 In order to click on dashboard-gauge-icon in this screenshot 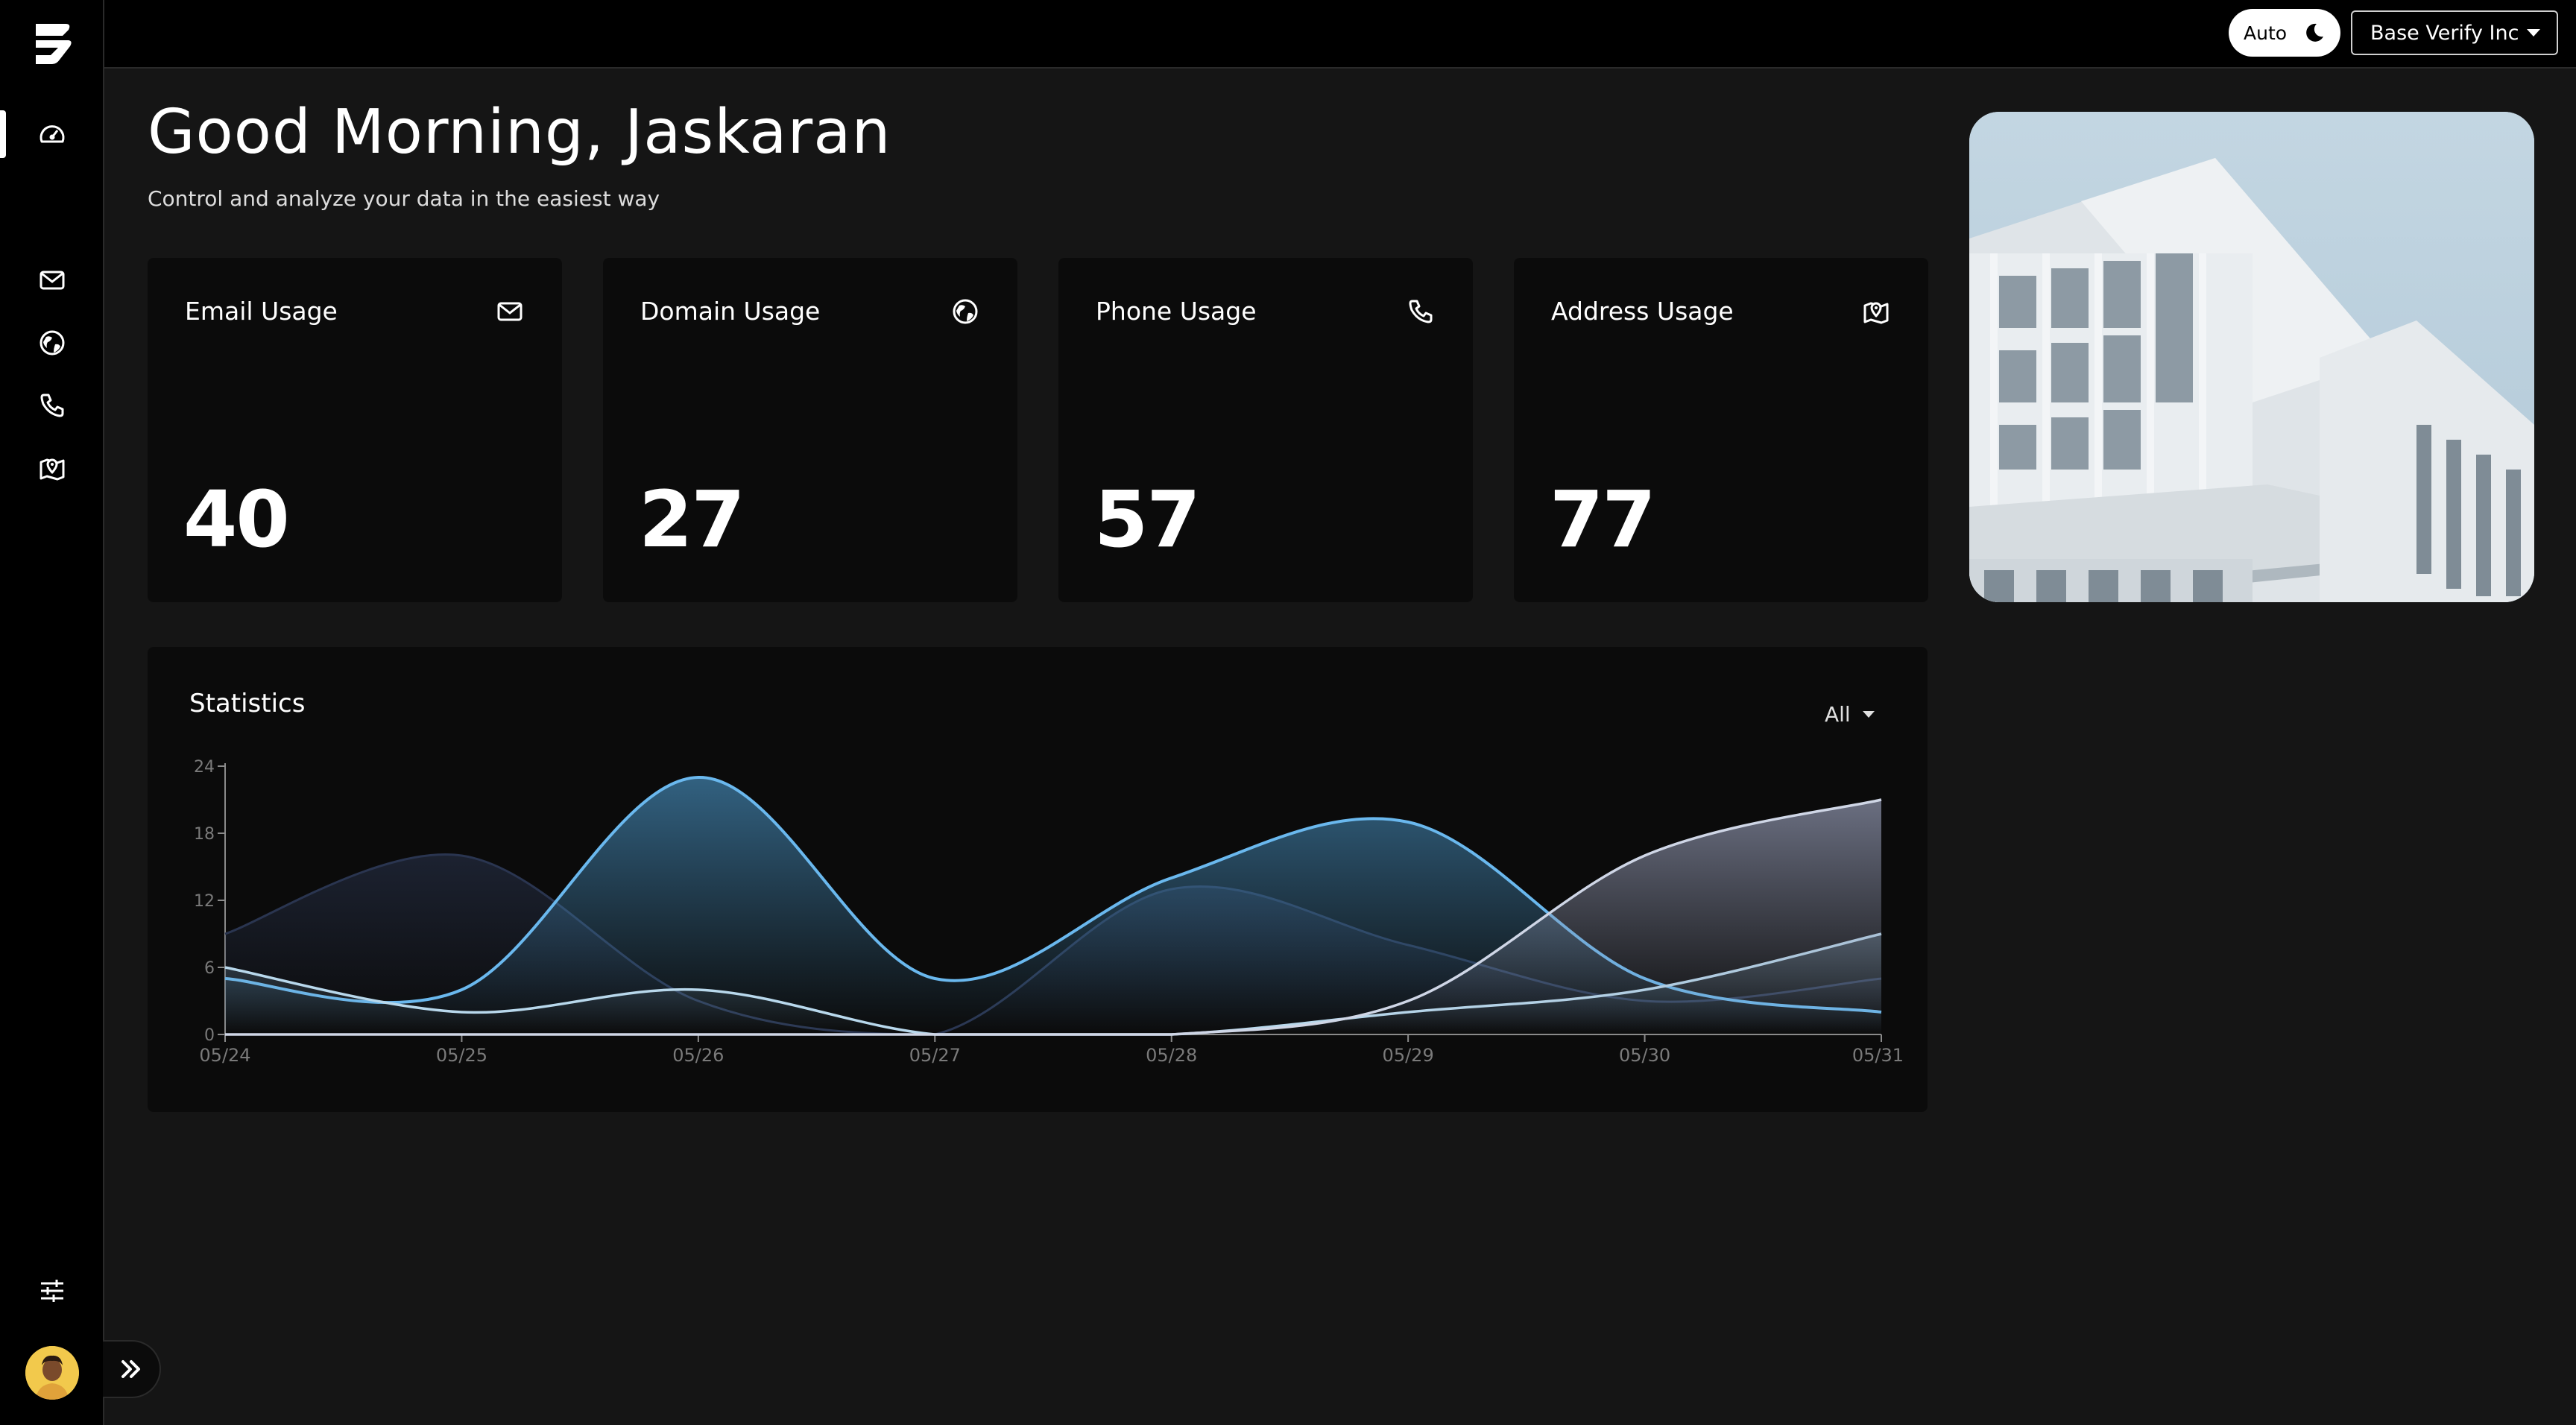, I will do `click(52, 134)`.